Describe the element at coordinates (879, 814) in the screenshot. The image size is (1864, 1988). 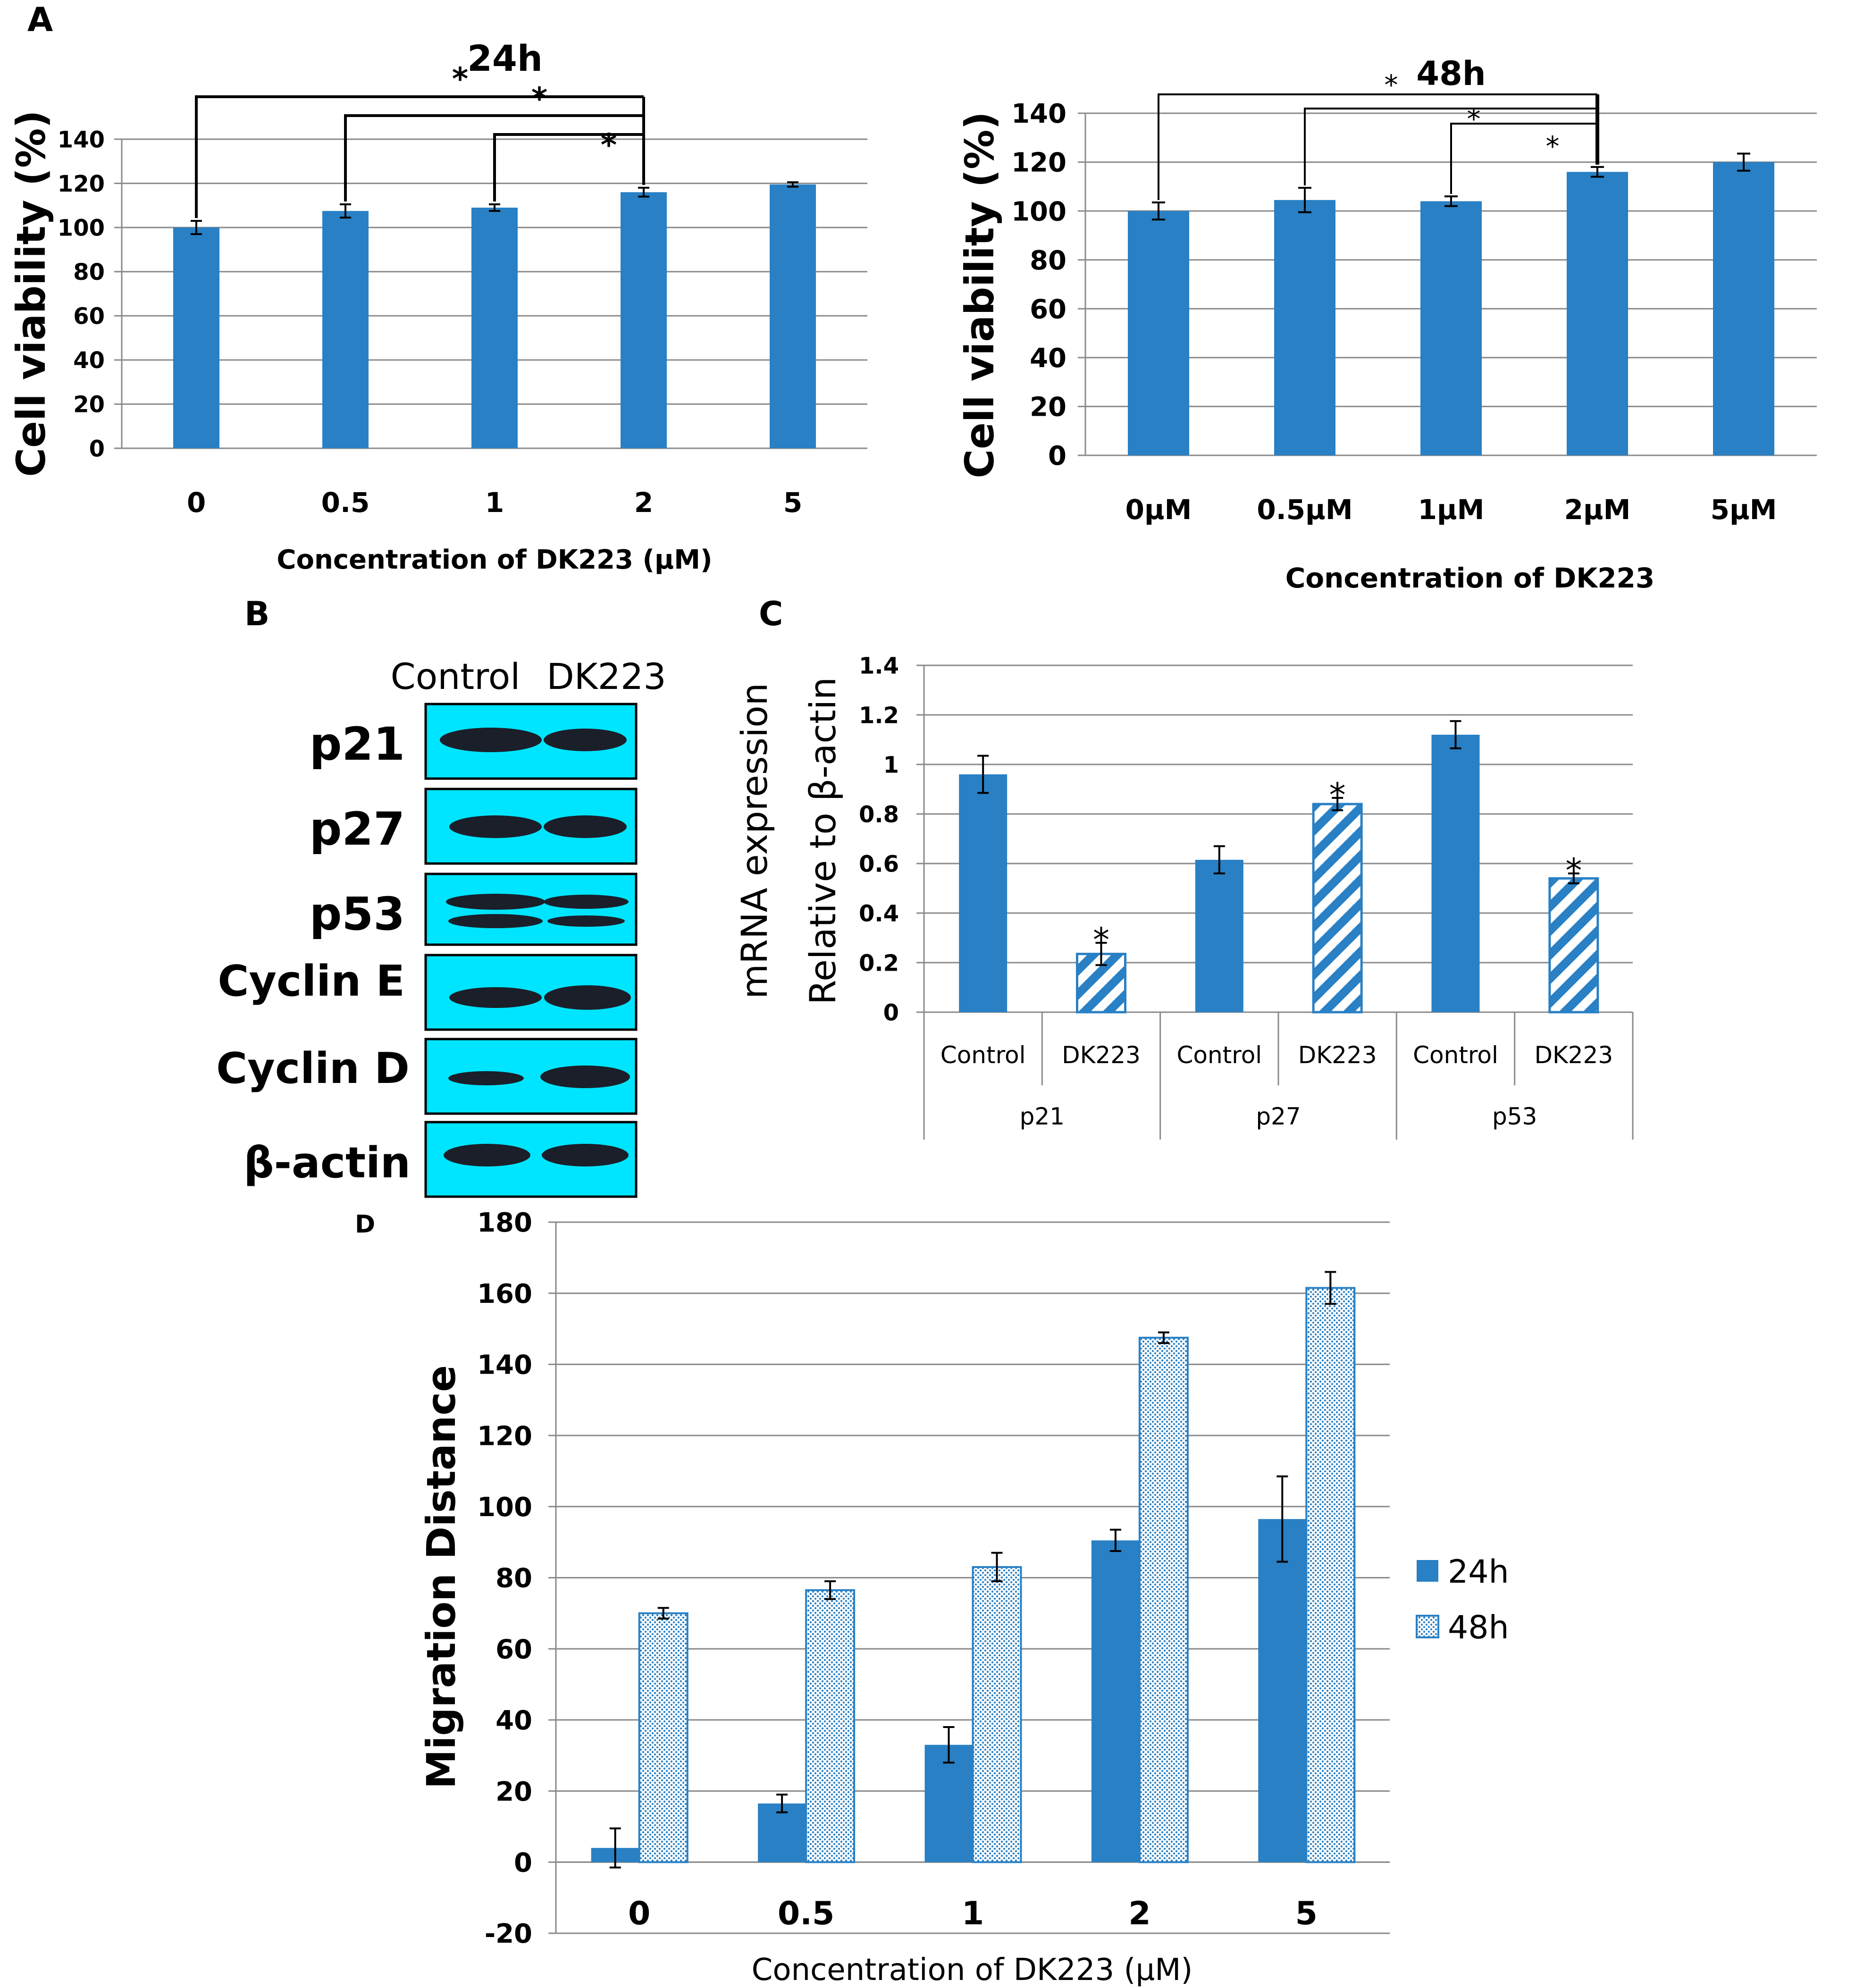
I see `y-tick-label: 0.8` at that location.